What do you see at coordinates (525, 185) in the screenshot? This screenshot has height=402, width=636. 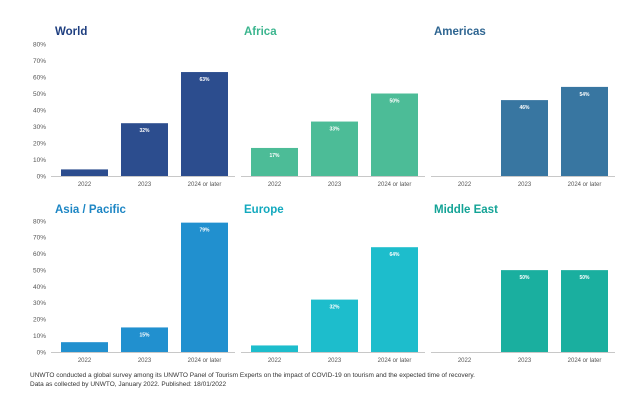 I see `americas-category-label-2023: 2023` at bounding box center [525, 185].